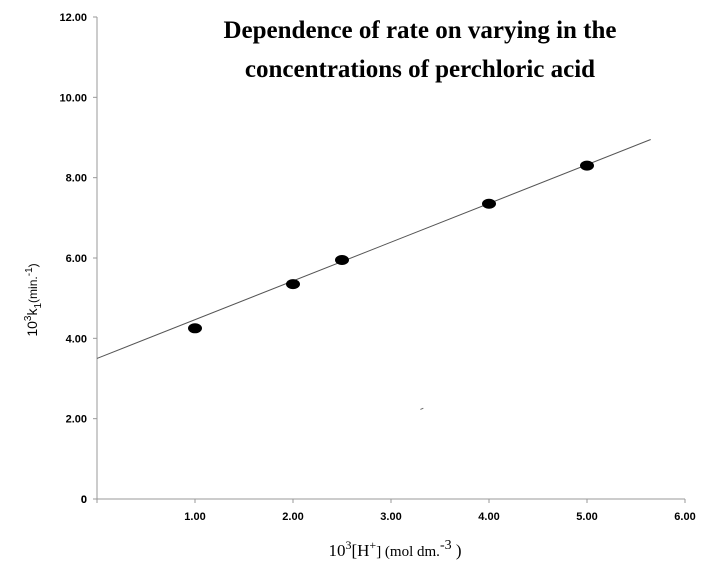 The image size is (702, 563). What do you see at coordinates (422, 408) in the screenshot?
I see `stray-mark` at bounding box center [422, 408].